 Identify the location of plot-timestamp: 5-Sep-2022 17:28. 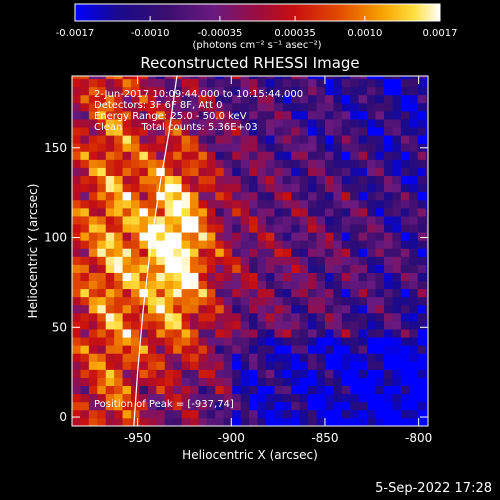
(433, 488).